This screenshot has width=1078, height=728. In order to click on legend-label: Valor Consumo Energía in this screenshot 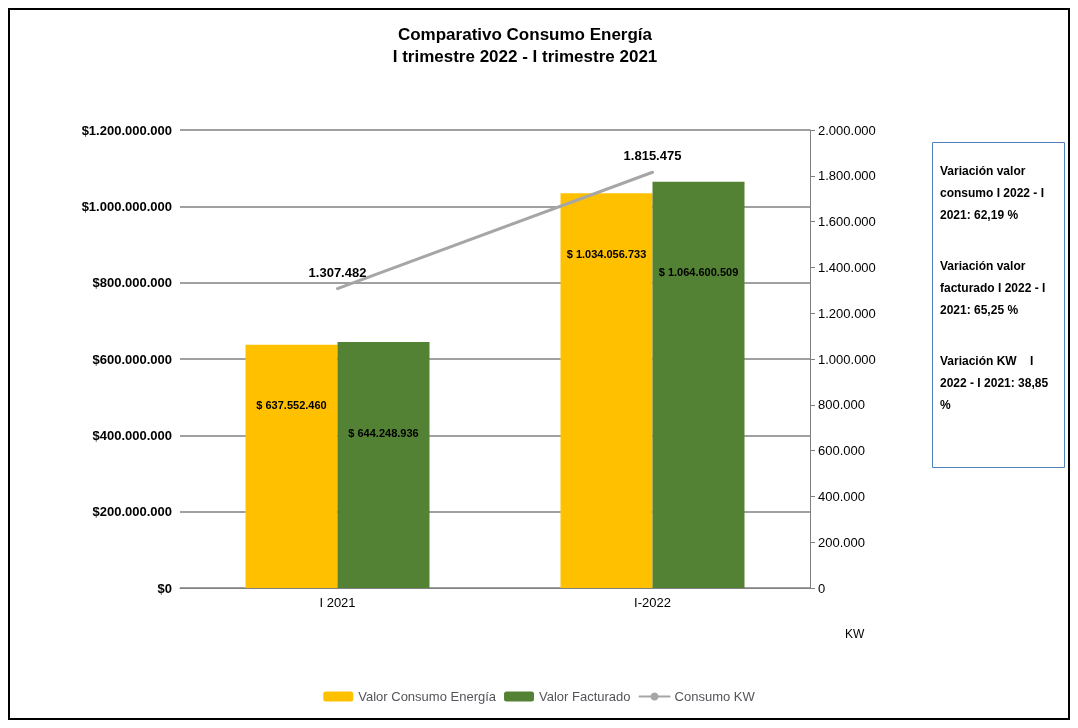, I will do `click(427, 696)`.